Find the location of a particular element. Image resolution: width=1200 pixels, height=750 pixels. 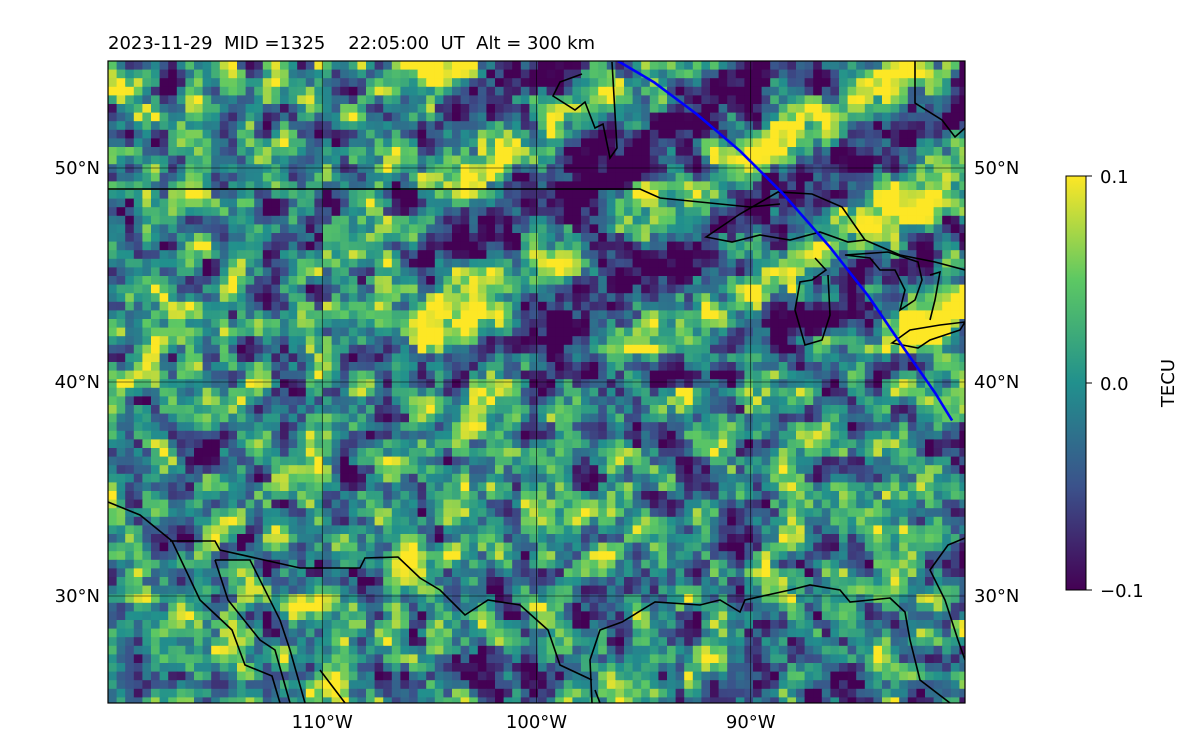

lat-tick-label-right: 40°N is located at coordinates (996, 382).